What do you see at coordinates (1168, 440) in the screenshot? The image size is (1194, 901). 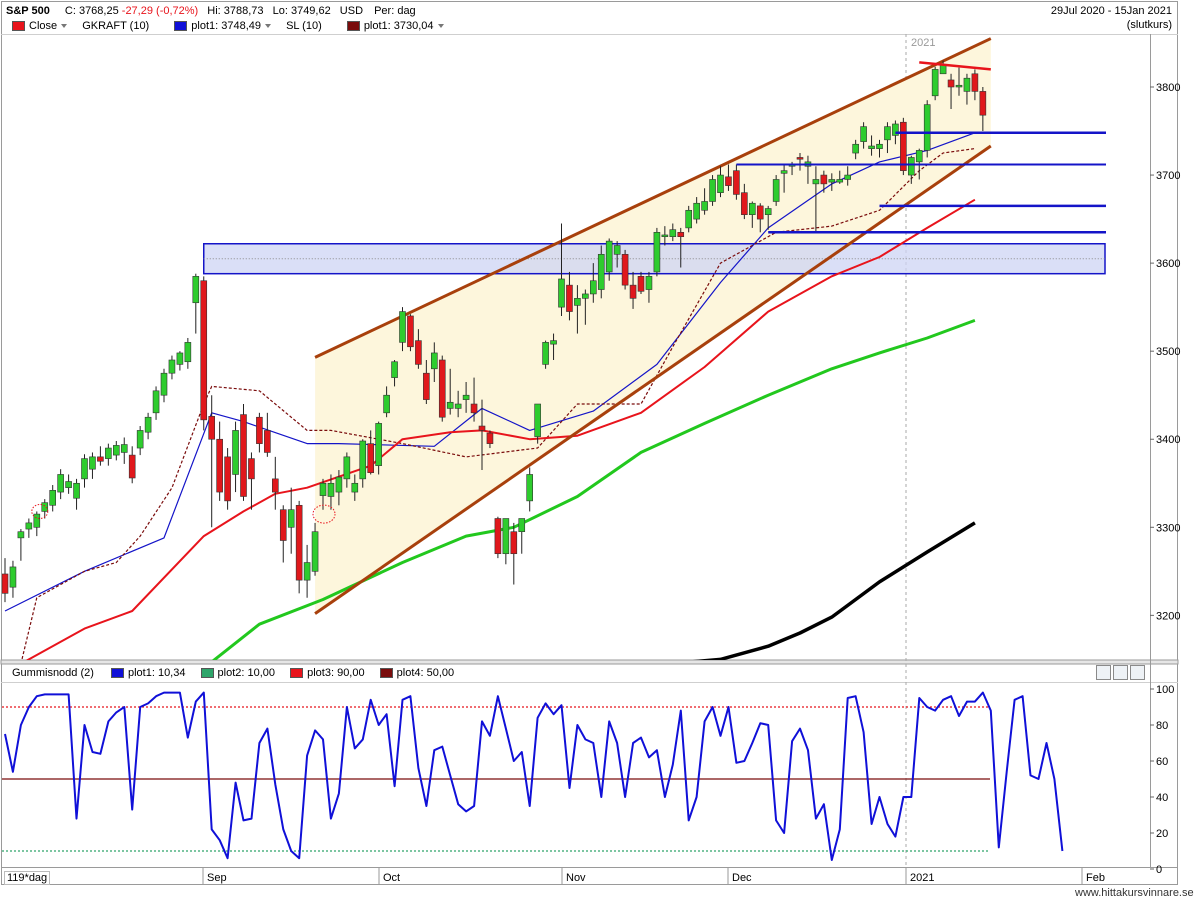 I see `price-tick-label: 3400` at bounding box center [1168, 440].